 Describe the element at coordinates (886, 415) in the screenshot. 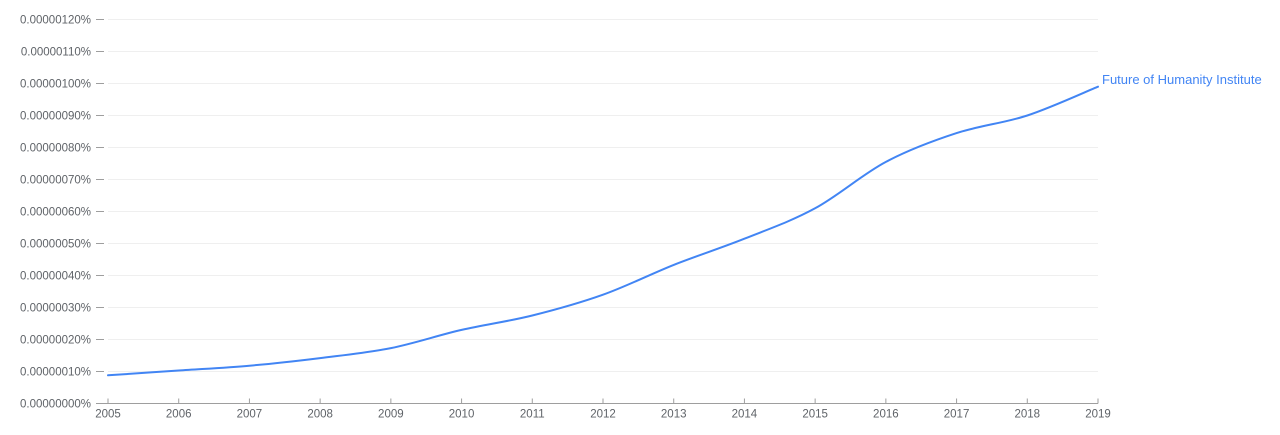

I see `x-tick-label: 2016` at that location.